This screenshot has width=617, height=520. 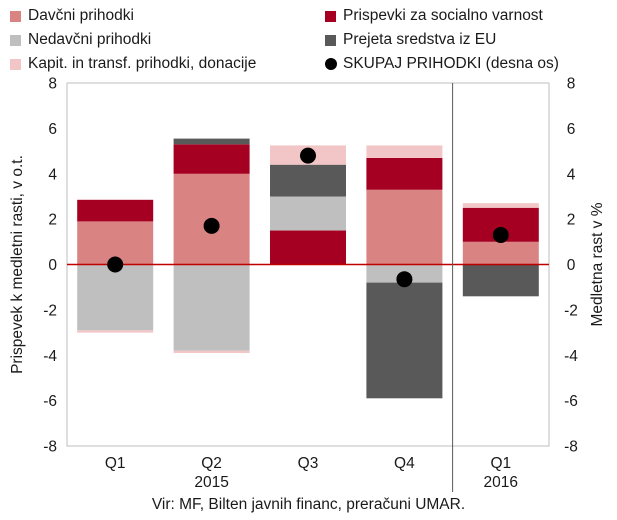 What do you see at coordinates (571, 220) in the screenshot?
I see `y2-tick-label: 2` at bounding box center [571, 220].